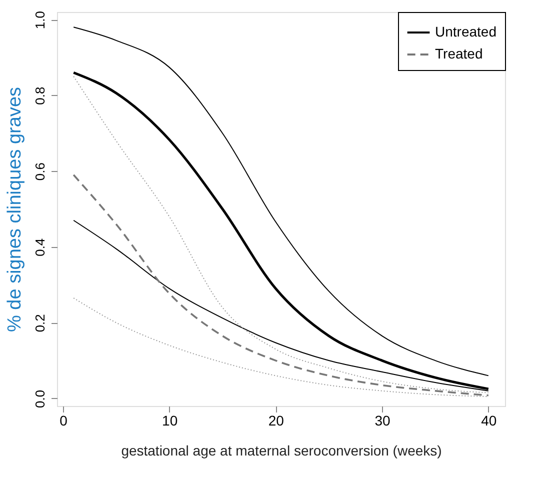 The image size is (554, 477). What do you see at coordinates (15, 209) in the screenshot?
I see `y-axis-title: % de signes cliniques graves` at bounding box center [15, 209].